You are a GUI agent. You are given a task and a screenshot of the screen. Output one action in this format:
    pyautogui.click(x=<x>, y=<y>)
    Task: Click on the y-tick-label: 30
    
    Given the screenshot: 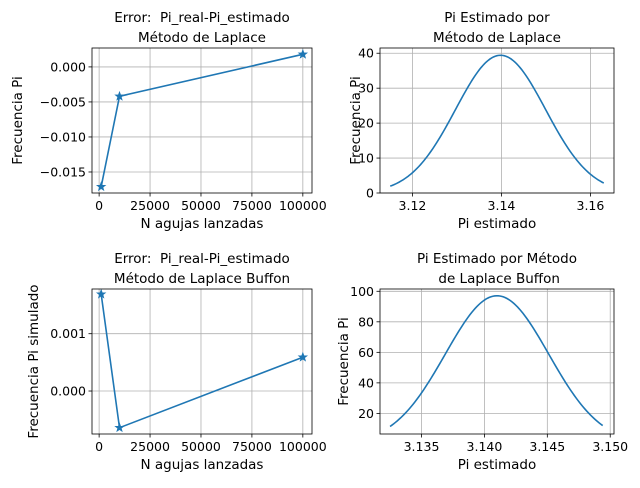 What is the action you would take?
    pyautogui.click(x=366, y=88)
    